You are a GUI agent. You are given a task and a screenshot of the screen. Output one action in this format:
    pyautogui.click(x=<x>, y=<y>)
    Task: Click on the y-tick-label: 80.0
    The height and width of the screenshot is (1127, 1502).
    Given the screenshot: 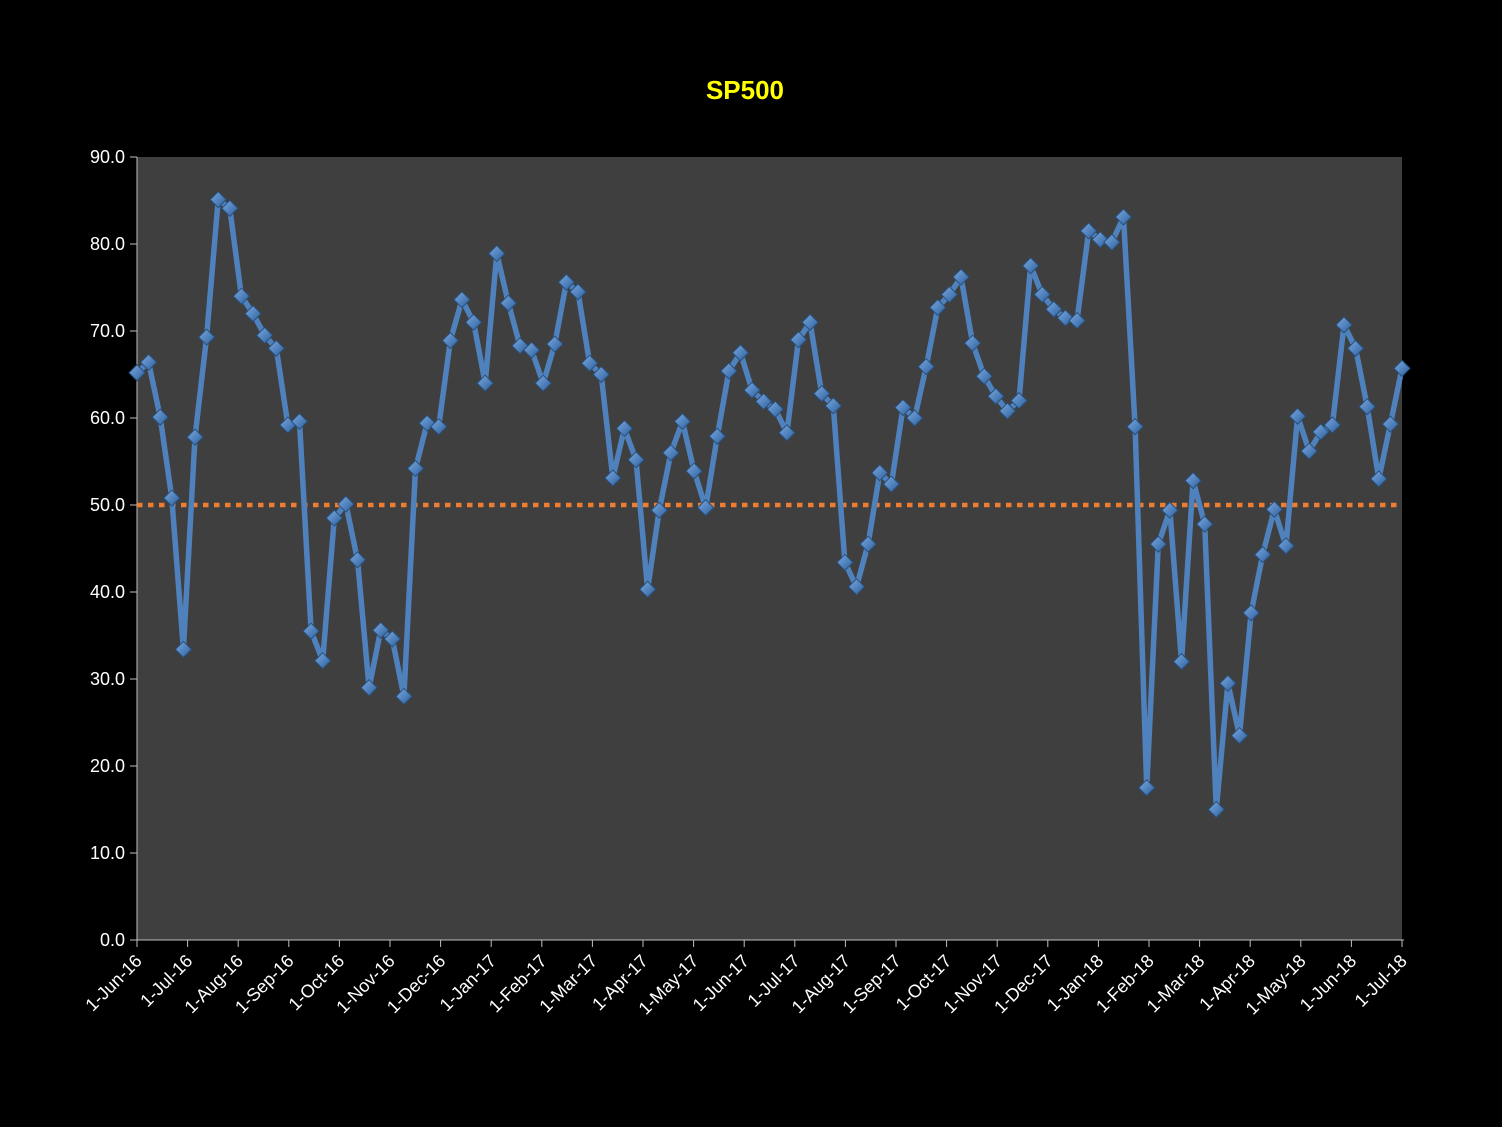 What is the action you would take?
    pyautogui.click(x=107, y=244)
    